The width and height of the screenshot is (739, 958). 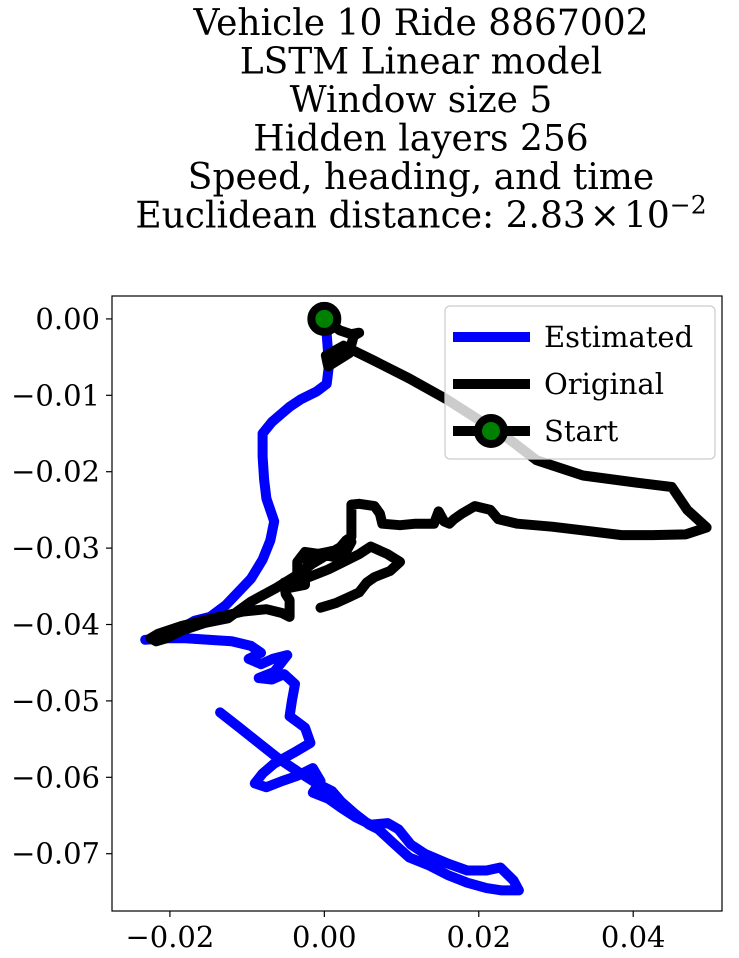 What do you see at coordinates (421, 177) in the screenshot?
I see `title-line: Speed, heading, and time` at bounding box center [421, 177].